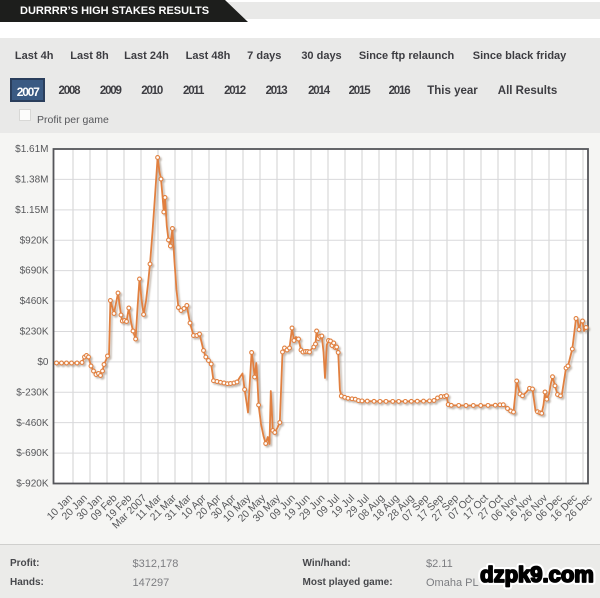 The width and height of the screenshot is (600, 598). Describe the element at coordinates (32, 484) in the screenshot. I see `svg-text: $-920K` at that location.